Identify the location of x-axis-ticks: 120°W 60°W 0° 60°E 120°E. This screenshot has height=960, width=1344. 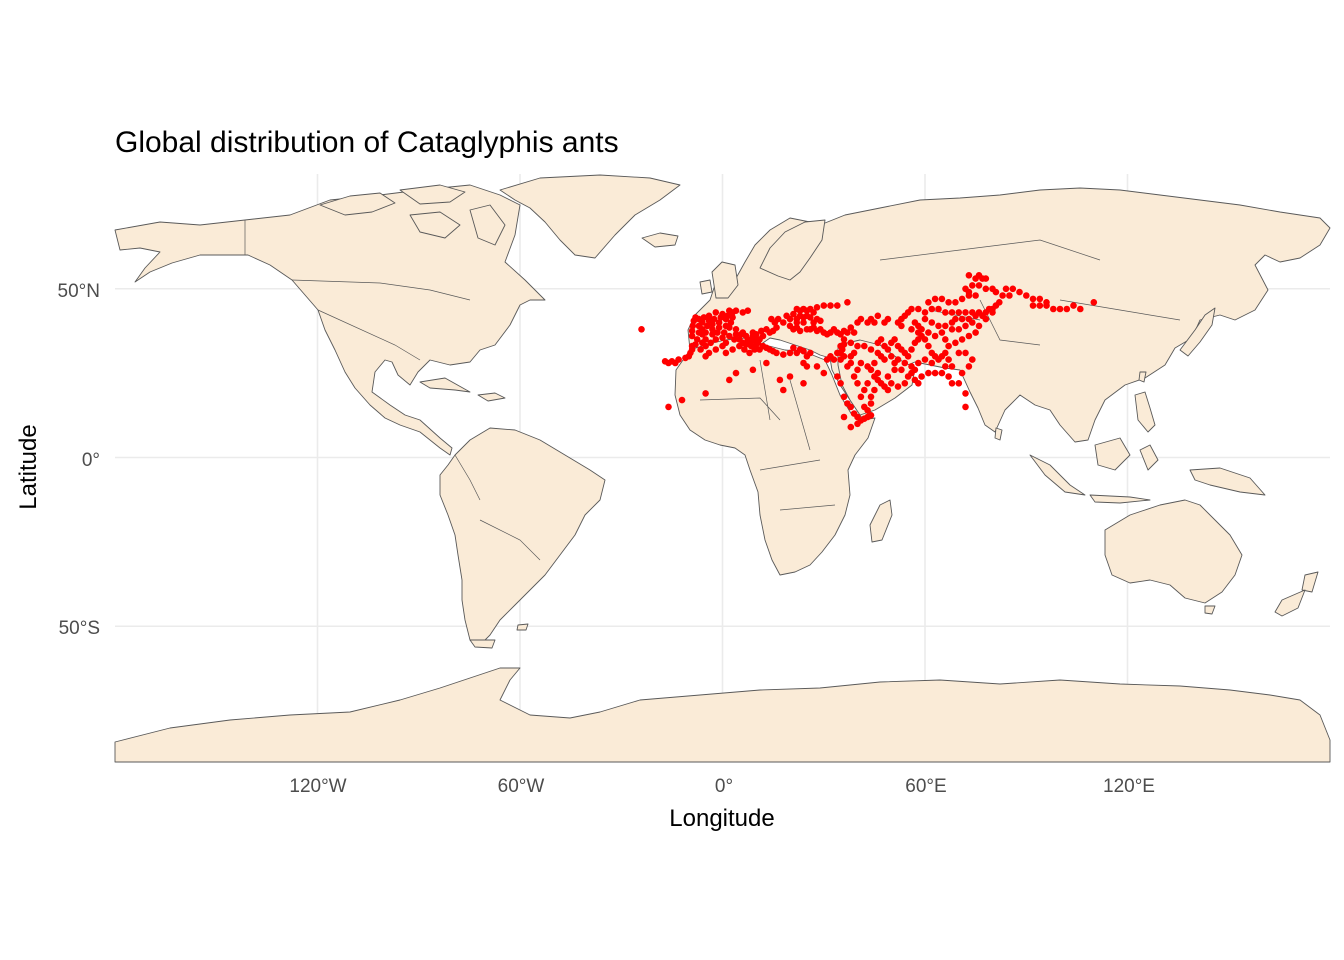
(722, 786).